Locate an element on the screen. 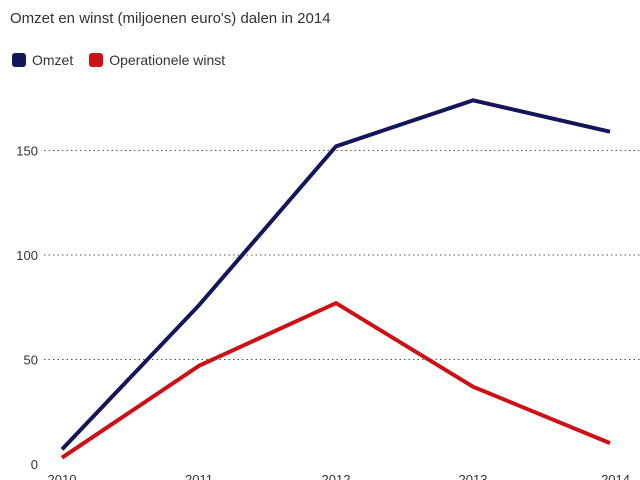 This screenshot has width=640, height=480. legend-item-omzet: Omzet is located at coordinates (42, 60).